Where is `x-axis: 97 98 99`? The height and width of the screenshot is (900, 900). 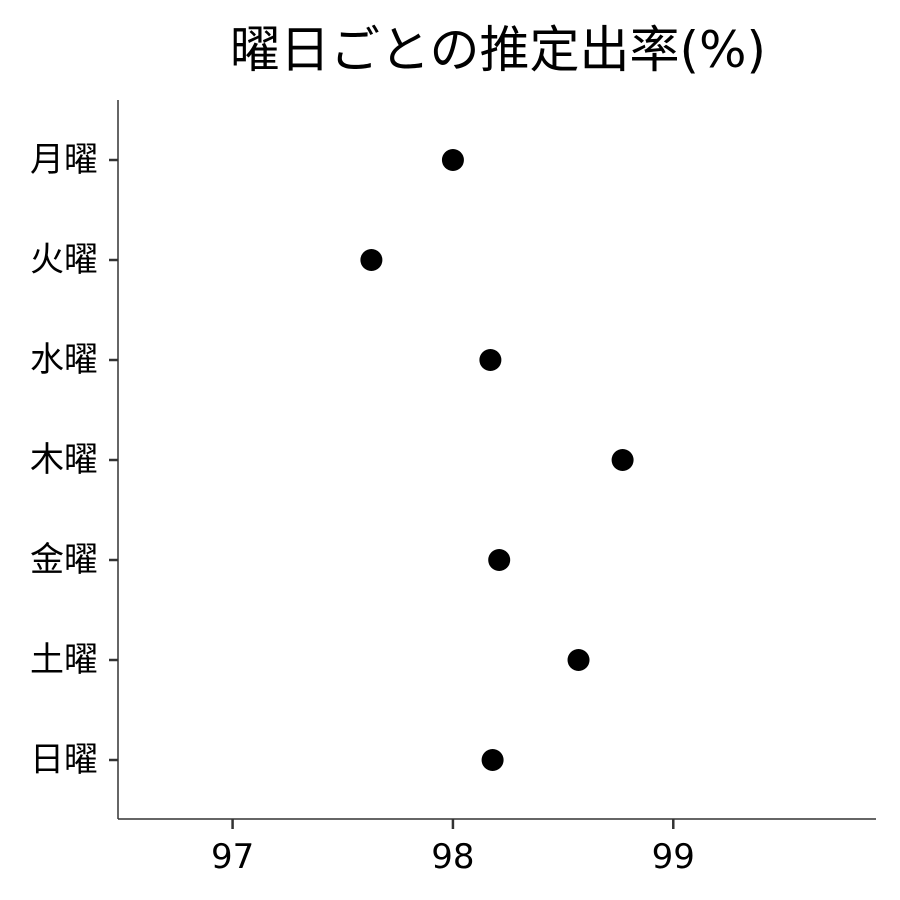 x-axis: 97 98 99 is located at coordinates (453, 848).